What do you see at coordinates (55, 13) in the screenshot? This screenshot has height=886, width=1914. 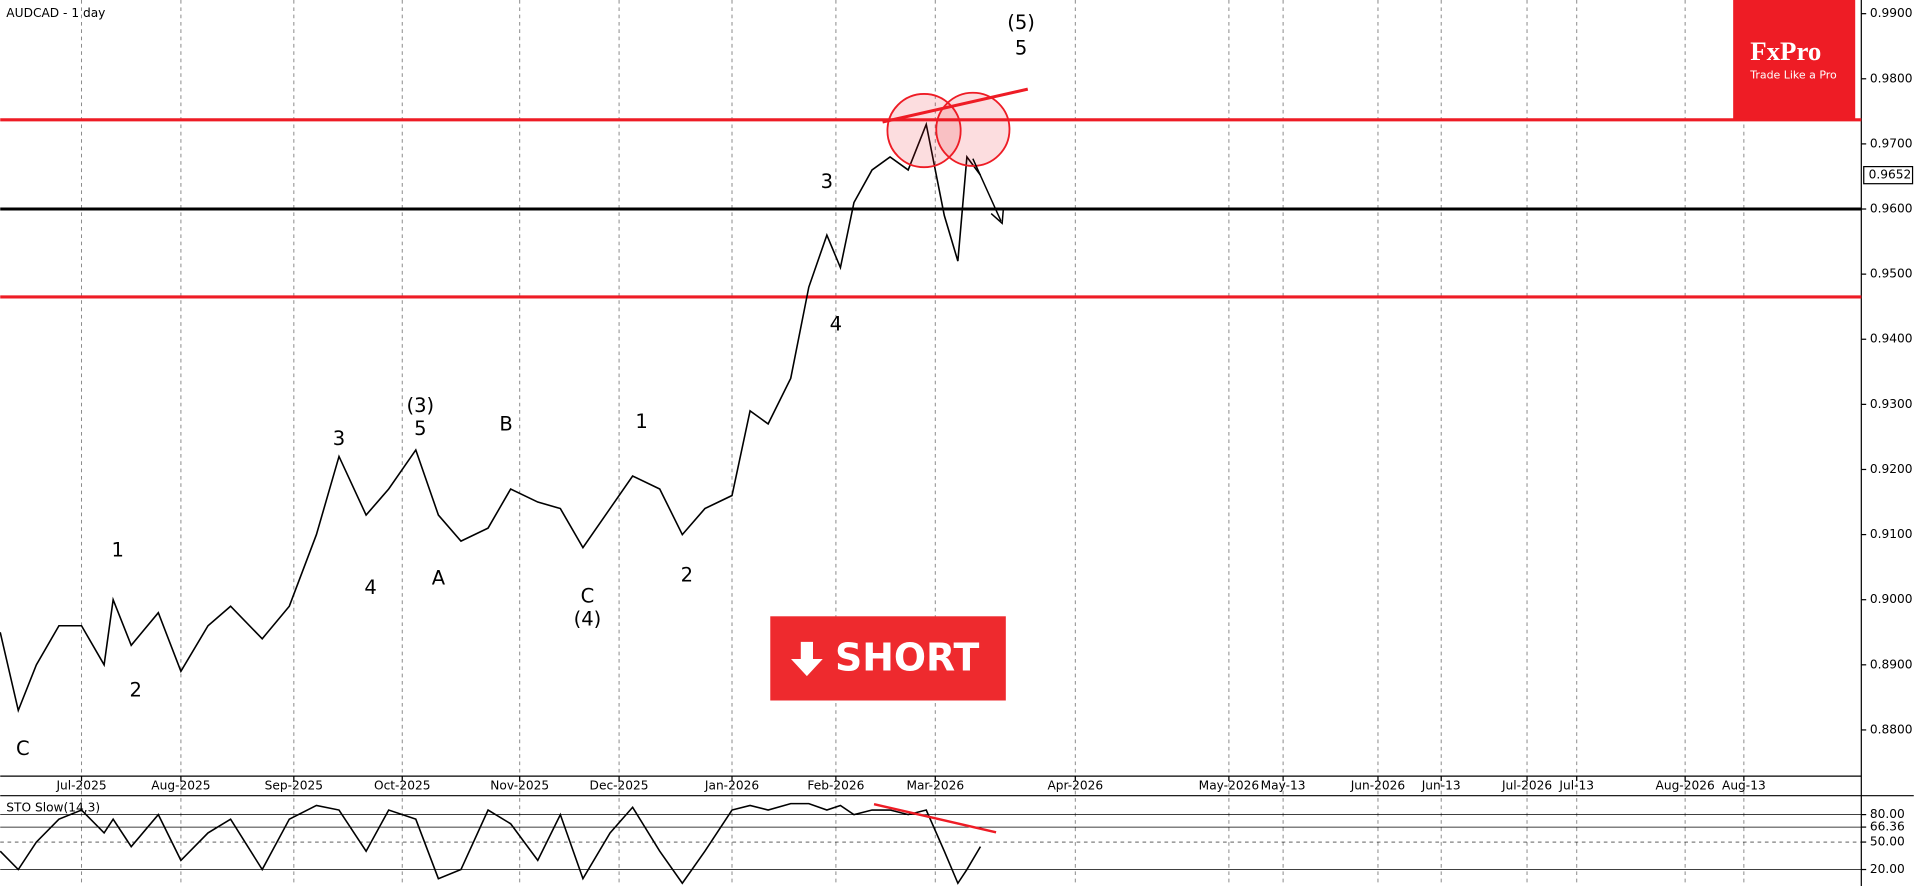 I see `chart-title: AUDCAD - 1 day` at bounding box center [55, 13].